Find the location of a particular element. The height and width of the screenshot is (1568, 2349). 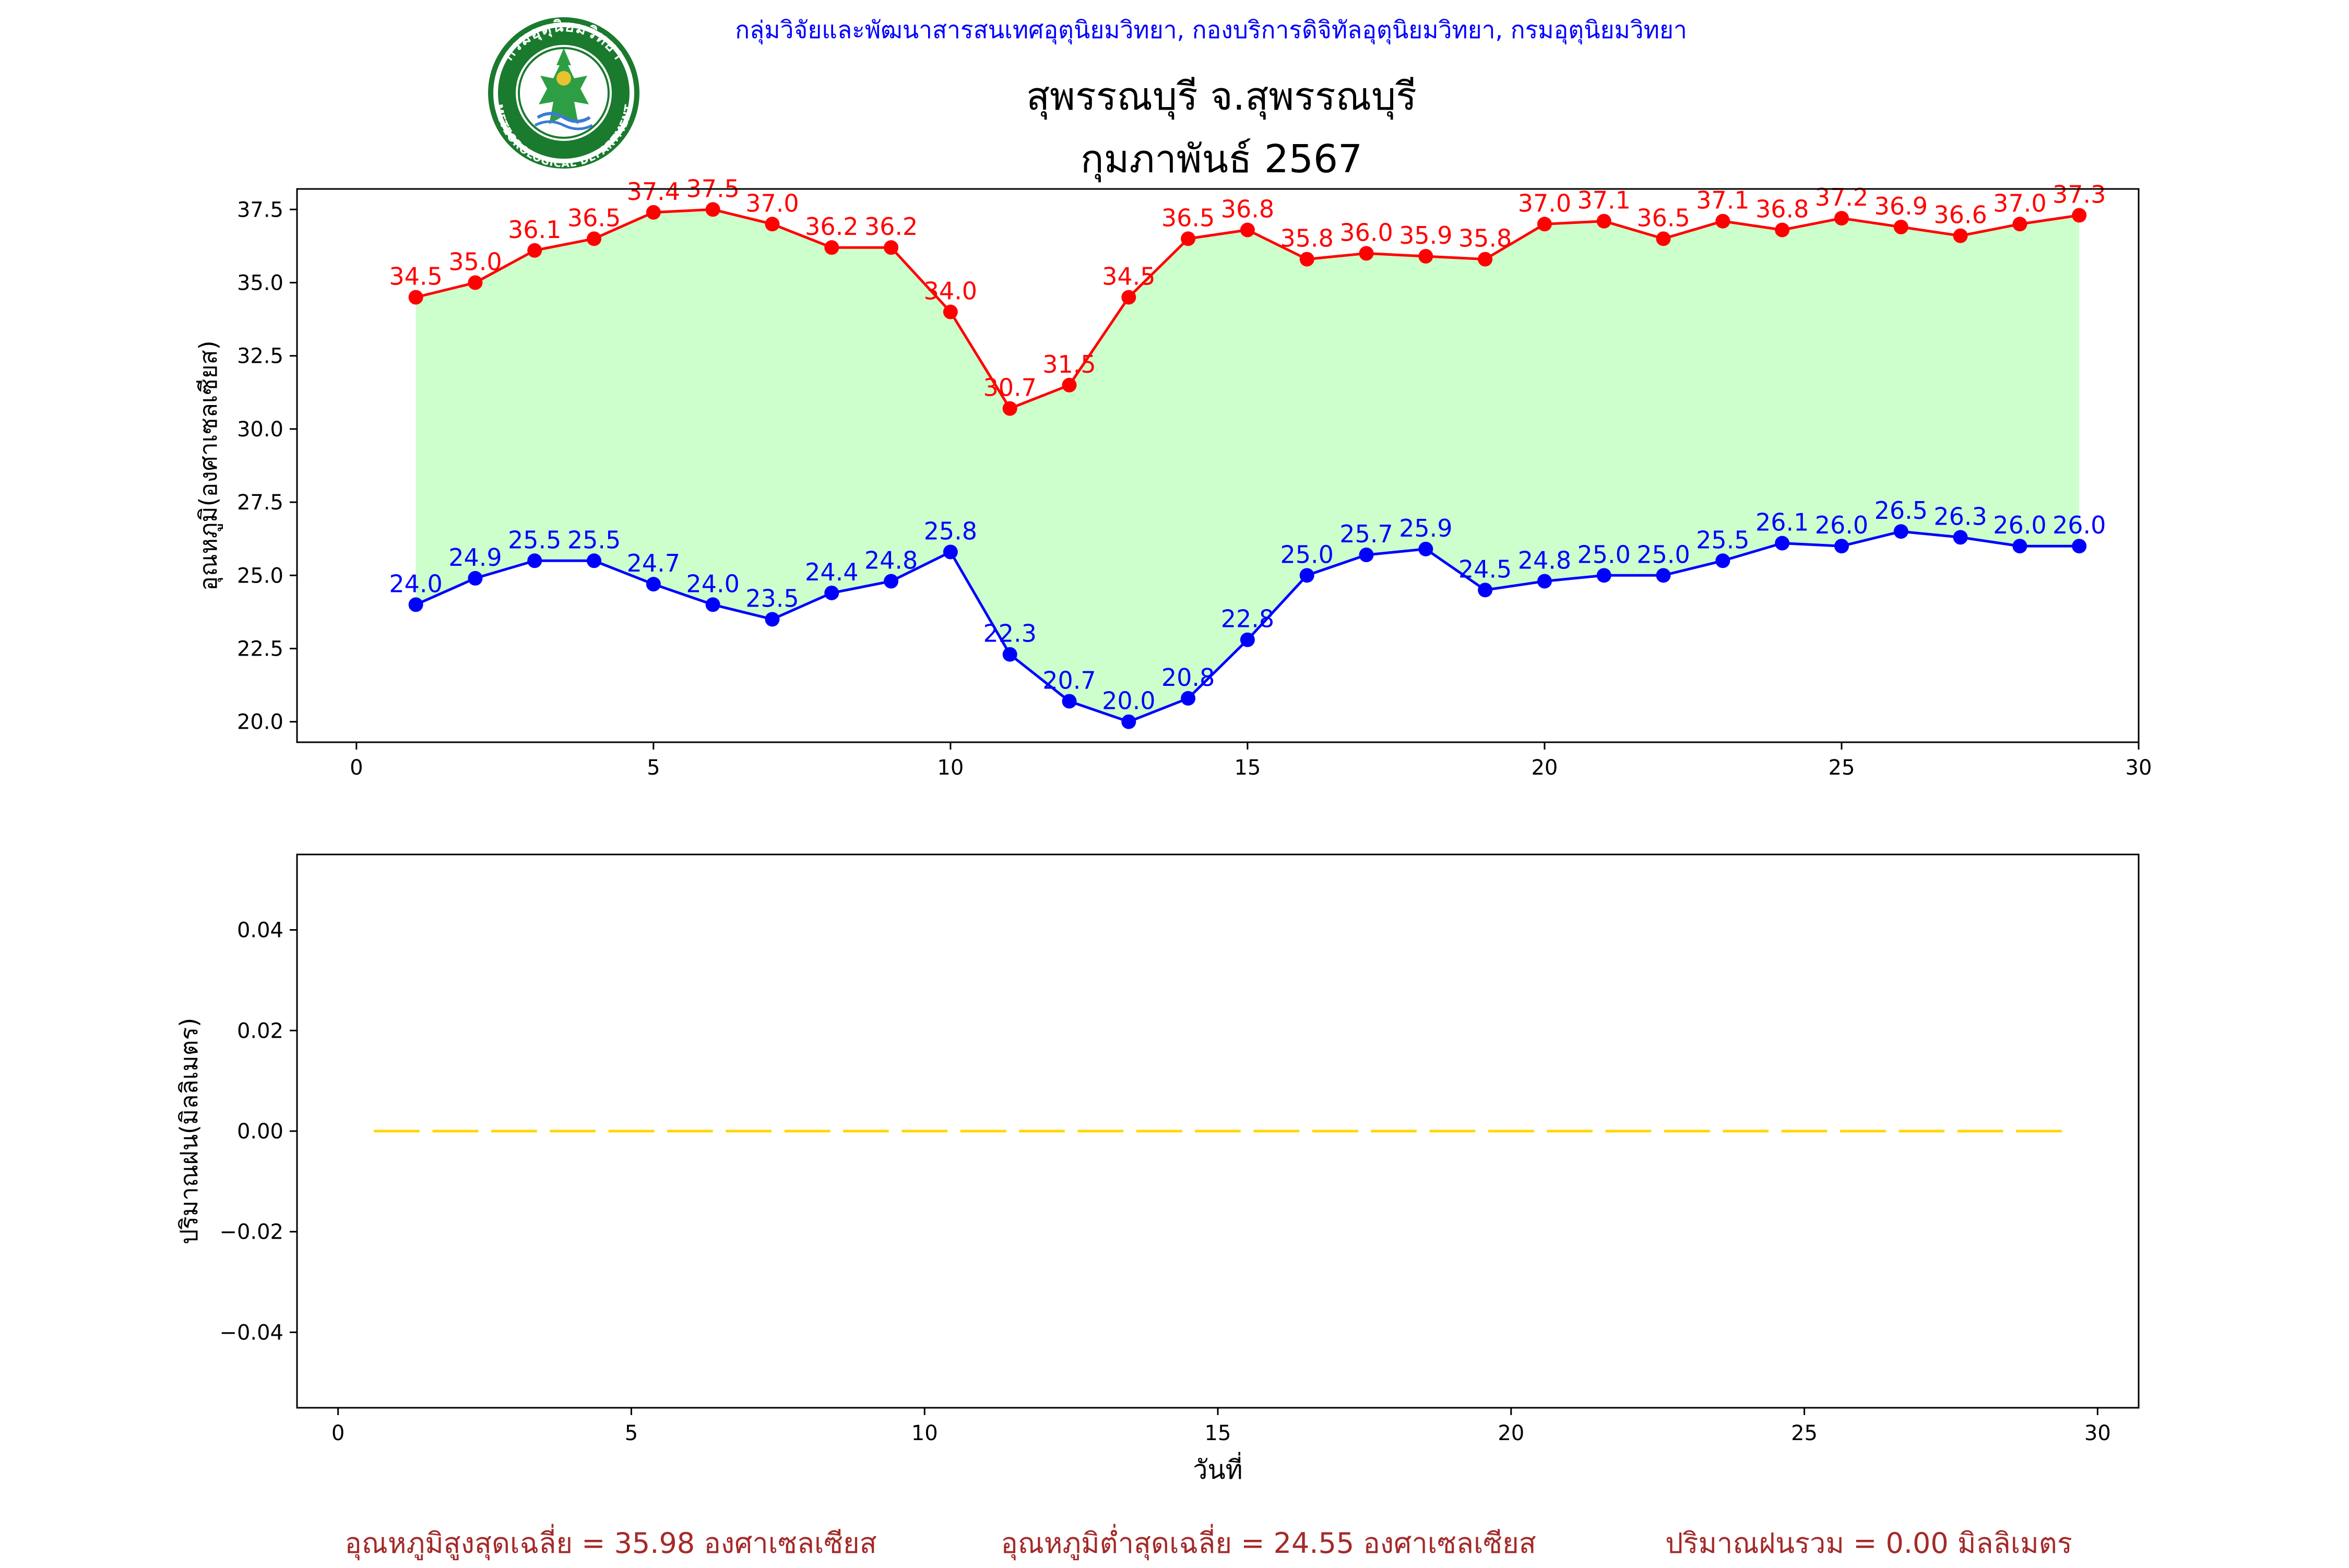

min-temperature-label: 24.9 is located at coordinates (475, 557).